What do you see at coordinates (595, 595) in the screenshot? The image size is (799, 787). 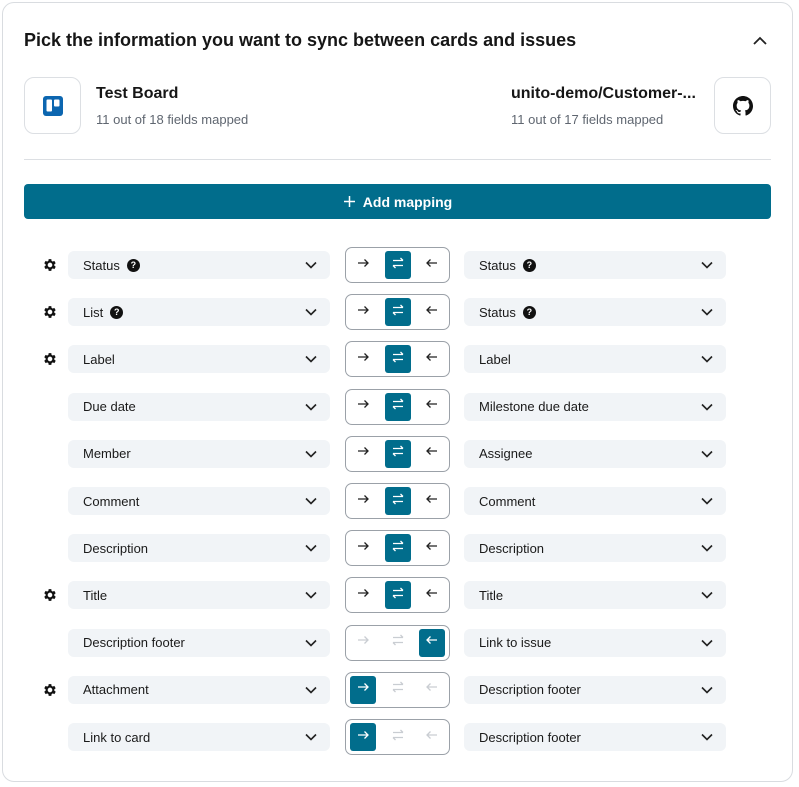 I see `right-field-dropdown: Title` at bounding box center [595, 595].